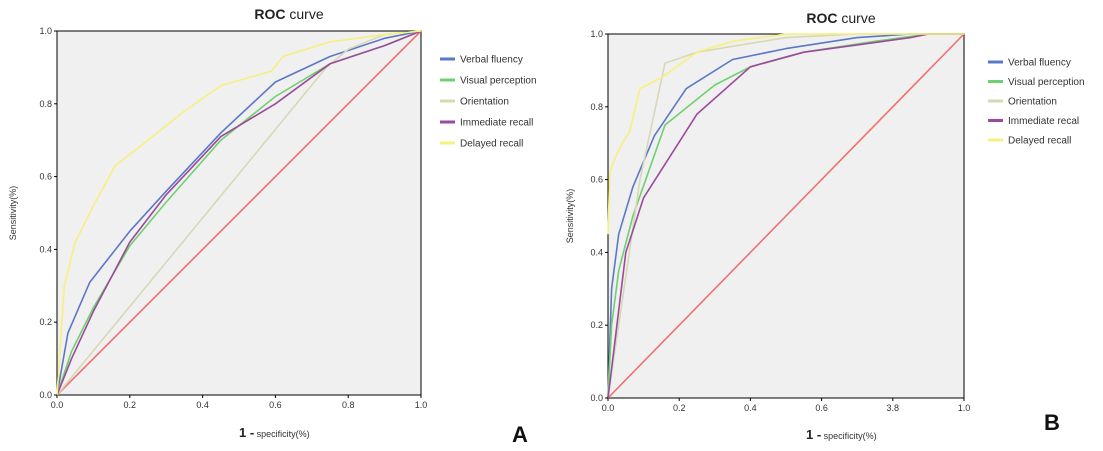 The width and height of the screenshot is (1103, 451). What do you see at coordinates (348, 405) in the screenshot?
I see `x-tick-label: 0.8` at bounding box center [348, 405].